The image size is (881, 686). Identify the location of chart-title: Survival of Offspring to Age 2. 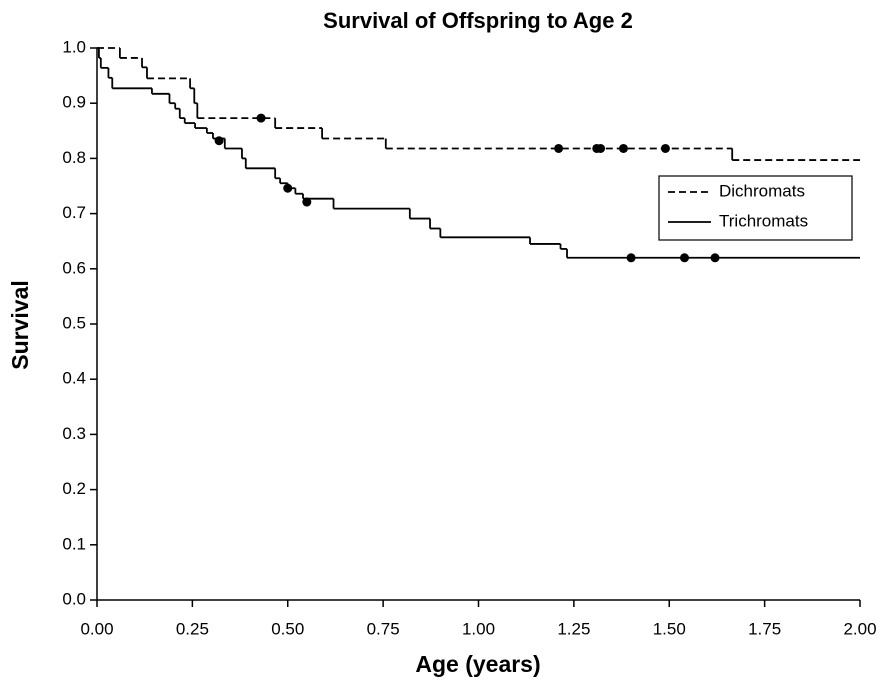
(478, 20).